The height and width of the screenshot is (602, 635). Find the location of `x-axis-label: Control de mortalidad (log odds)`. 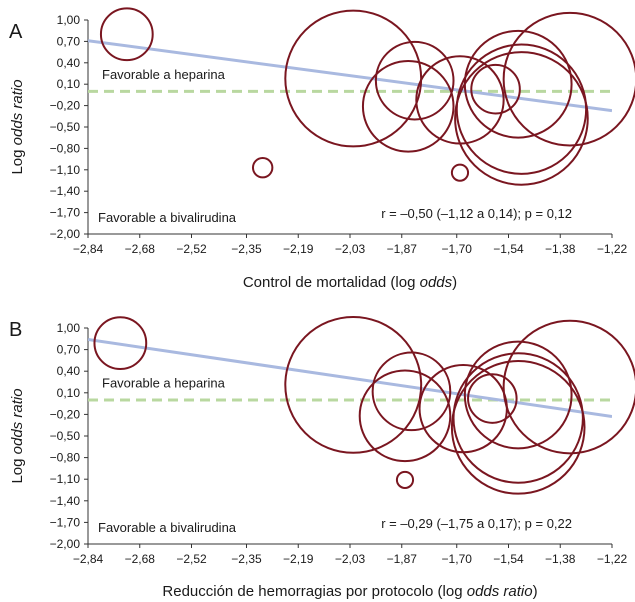

x-axis-label: Control de mortalidad (log odds) is located at coordinates (350, 282).